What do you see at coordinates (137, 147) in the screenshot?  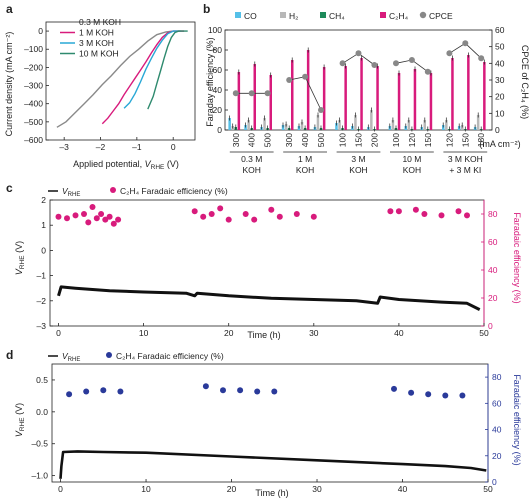 I see `panel-a-xtick-label: –1` at bounding box center [137, 147].